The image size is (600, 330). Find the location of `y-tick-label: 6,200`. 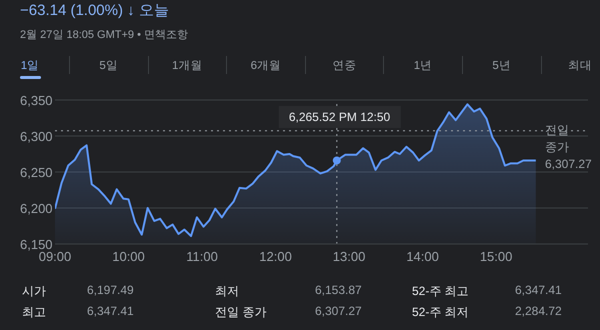

y-tick-label: 6,200 is located at coordinates (36, 208).